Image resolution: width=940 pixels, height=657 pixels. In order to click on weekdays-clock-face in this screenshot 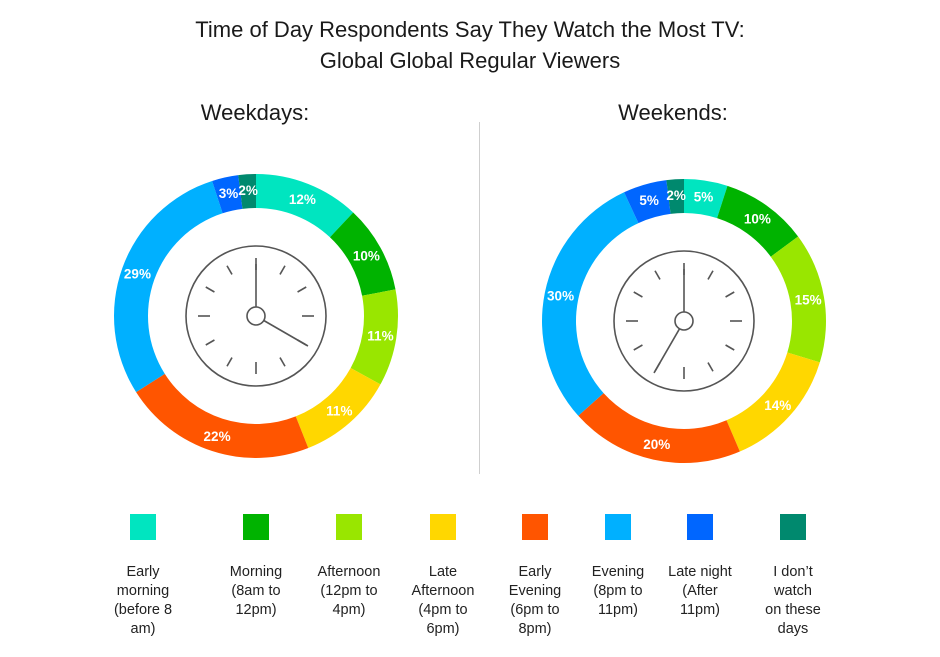, I will do `click(256, 316)`.